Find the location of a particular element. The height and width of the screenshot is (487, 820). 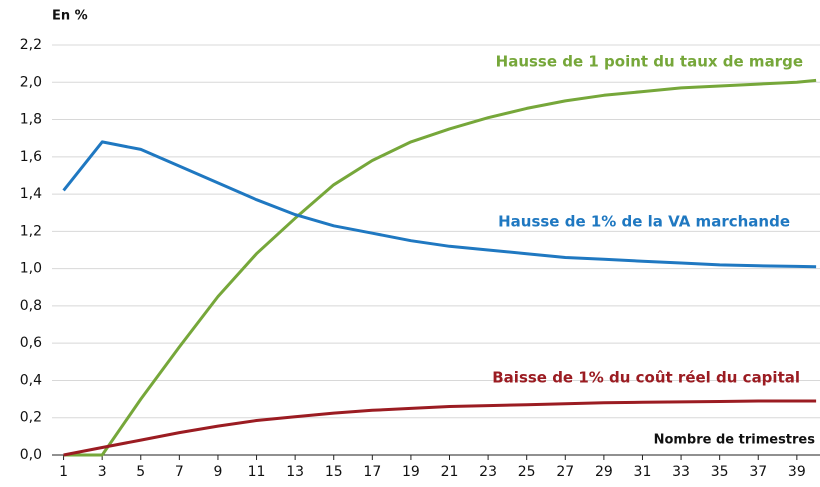

y-tick-label: 1,4 is located at coordinates (31, 194).